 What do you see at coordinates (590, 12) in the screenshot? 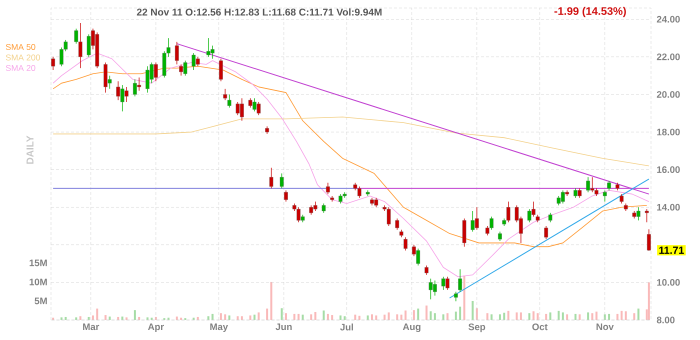
I see `annotation: -1.99 (14.53%)` at bounding box center [590, 12].